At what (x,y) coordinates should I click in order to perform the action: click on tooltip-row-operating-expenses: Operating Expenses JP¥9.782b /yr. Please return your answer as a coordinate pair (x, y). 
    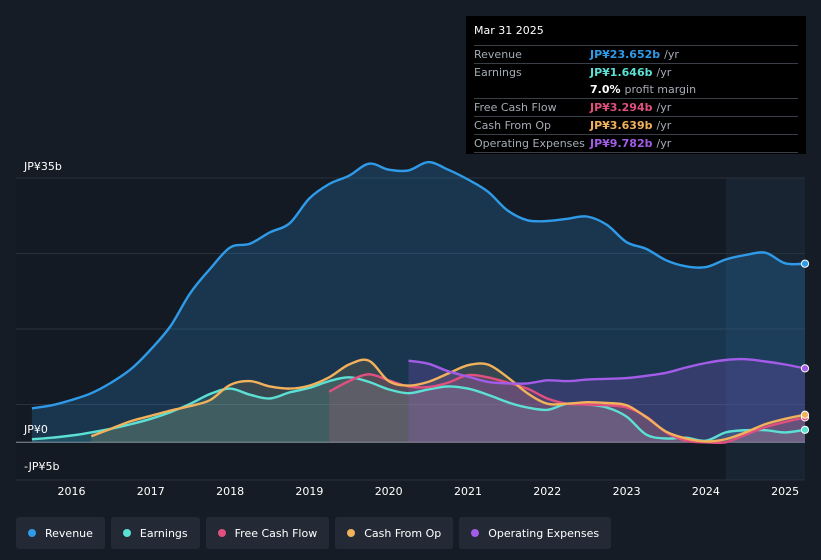
    Looking at the image, I should click on (636, 144).